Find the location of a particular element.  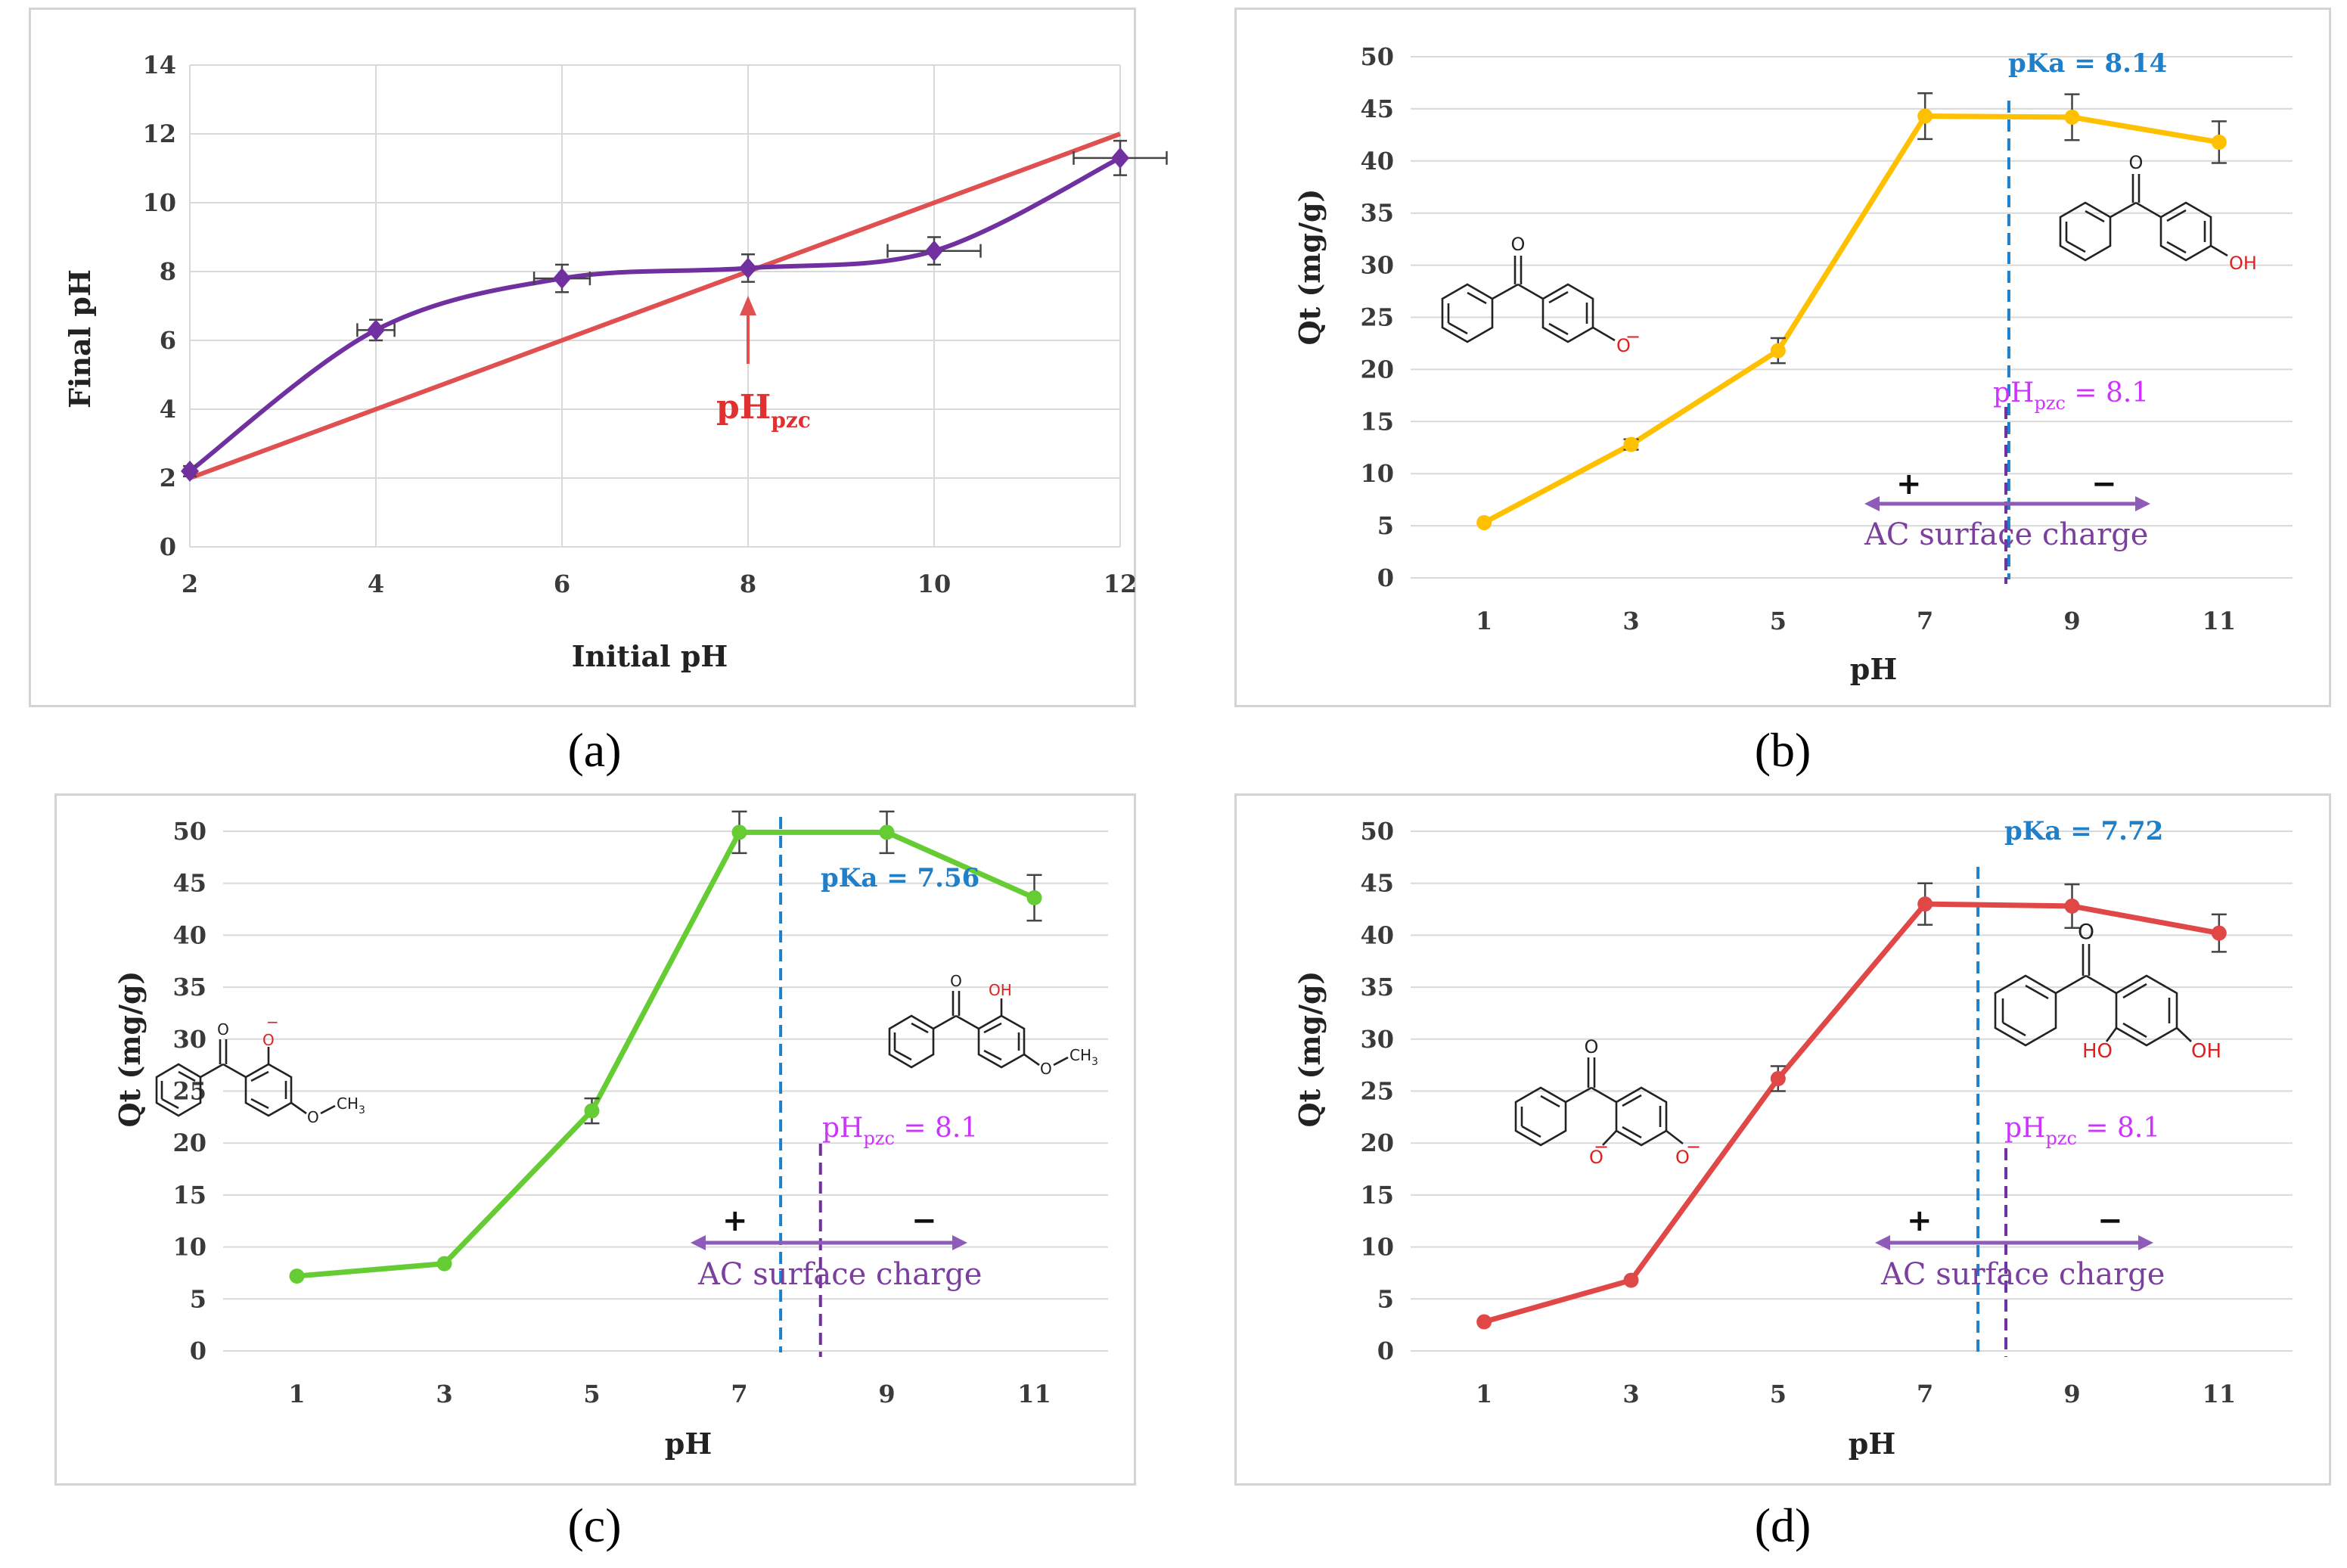

x-tick-label: 10 is located at coordinates (934, 584).